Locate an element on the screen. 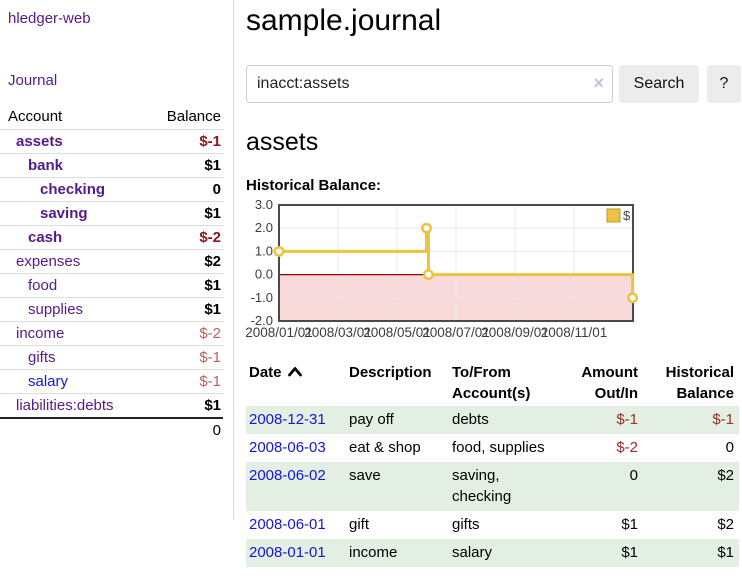  account-row: supplies $1 is located at coordinates (111, 309).